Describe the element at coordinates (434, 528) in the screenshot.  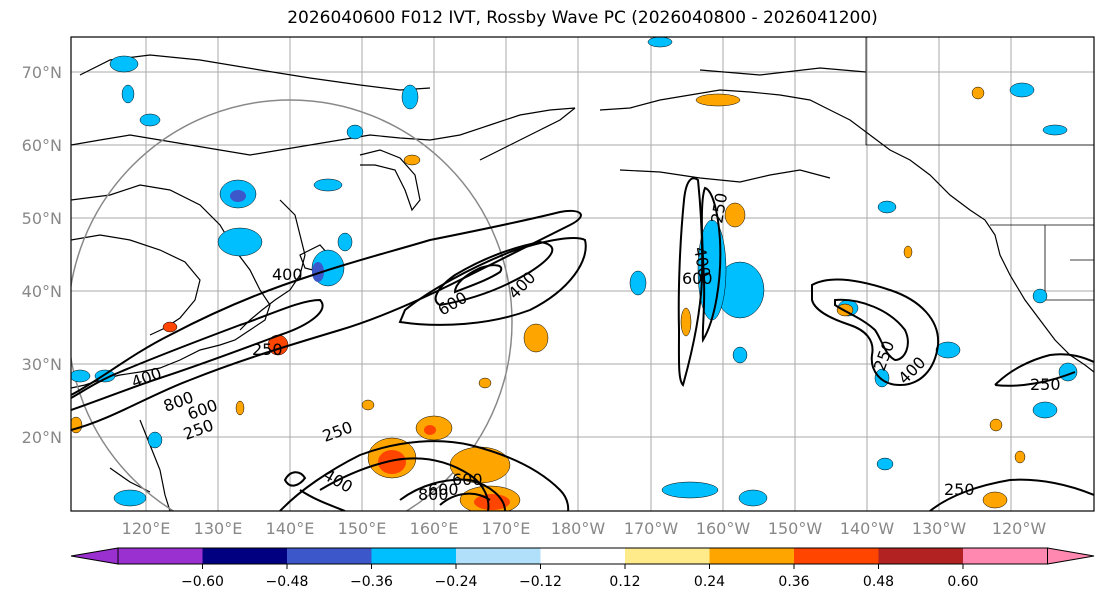
I see `lon-label: 160°E` at that location.